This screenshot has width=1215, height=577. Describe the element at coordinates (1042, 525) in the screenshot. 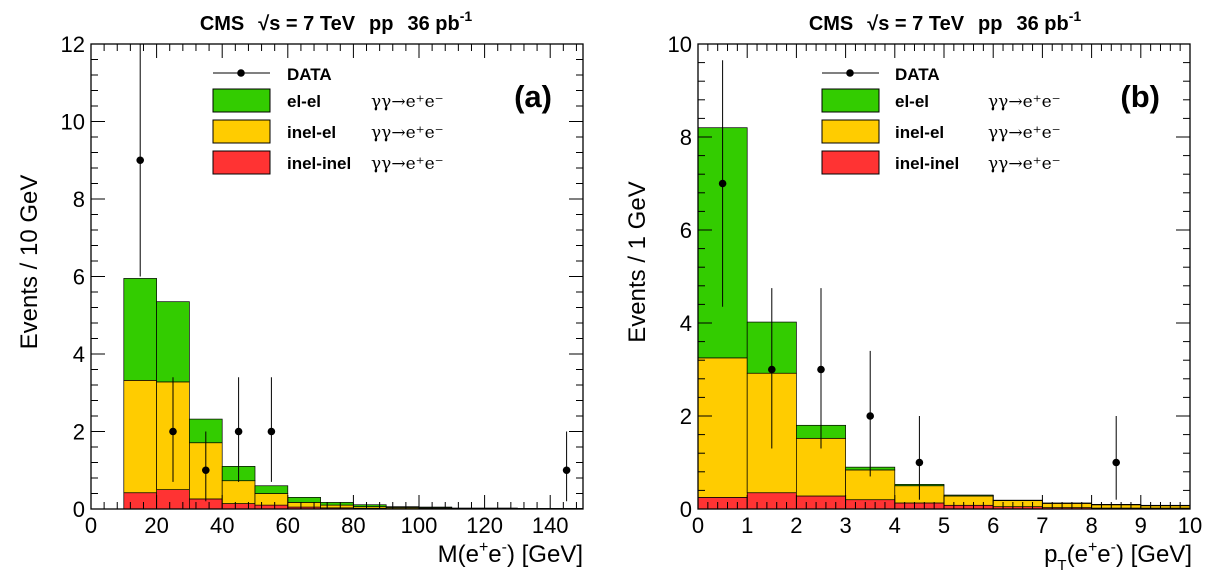

I see `x-tick-label-b: 7` at that location.